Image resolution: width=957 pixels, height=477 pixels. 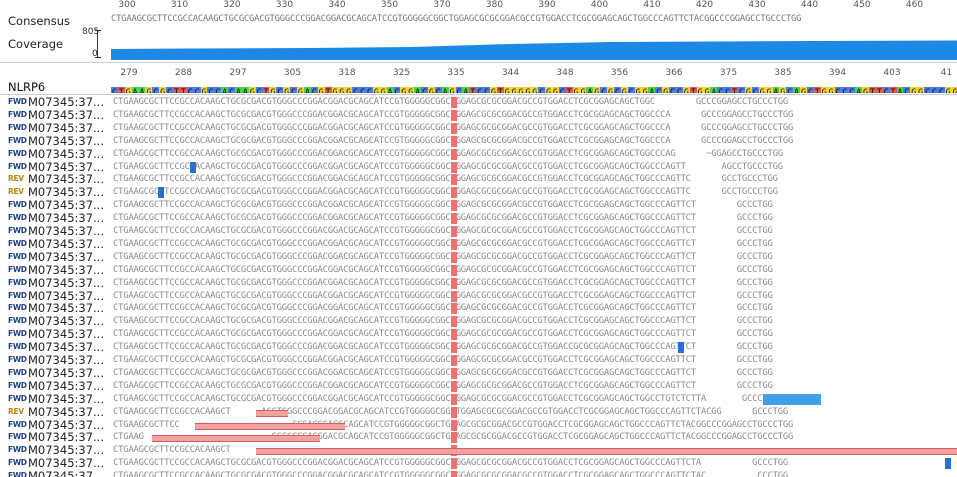 What do you see at coordinates (238, 73) in the screenshot?
I see `ruler-tick-label: 297` at bounding box center [238, 73].